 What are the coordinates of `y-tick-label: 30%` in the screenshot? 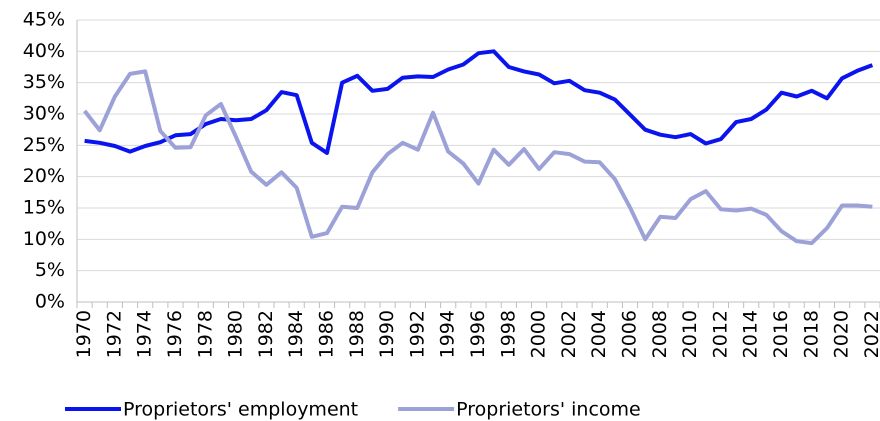 It's located at (44, 114).